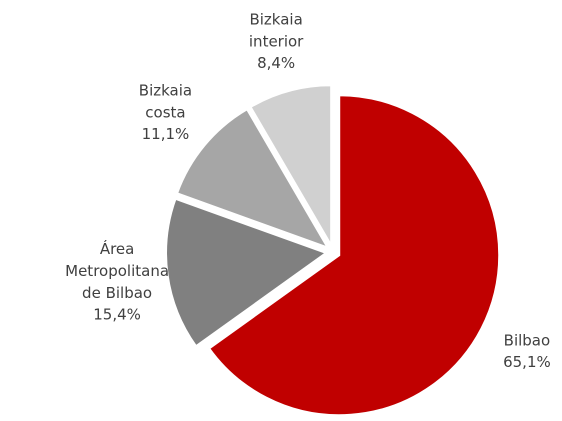 This screenshot has height=421, width=562. Describe the element at coordinates (117, 248) in the screenshot. I see `label-line: Área` at that location.